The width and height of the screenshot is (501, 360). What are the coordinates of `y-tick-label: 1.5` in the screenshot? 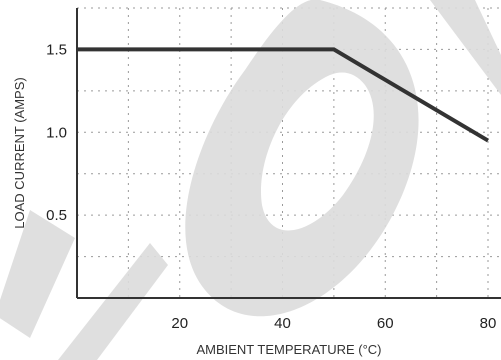 It's located at (56, 49).